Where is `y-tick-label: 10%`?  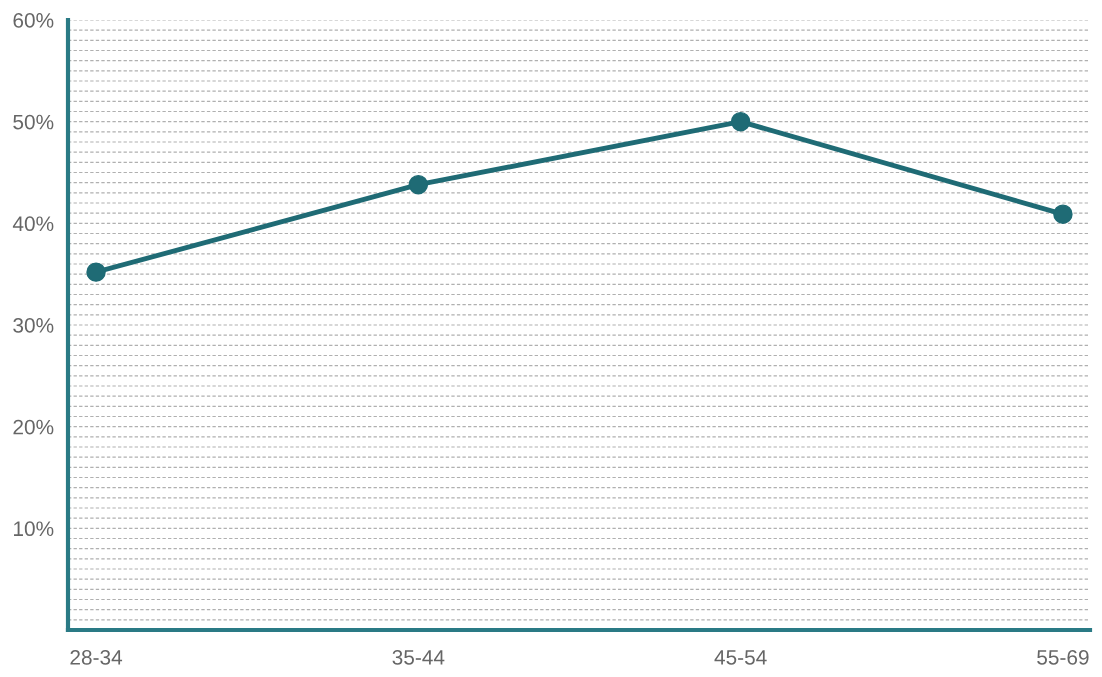 y-tick-label: 10% is located at coordinates (34, 529).